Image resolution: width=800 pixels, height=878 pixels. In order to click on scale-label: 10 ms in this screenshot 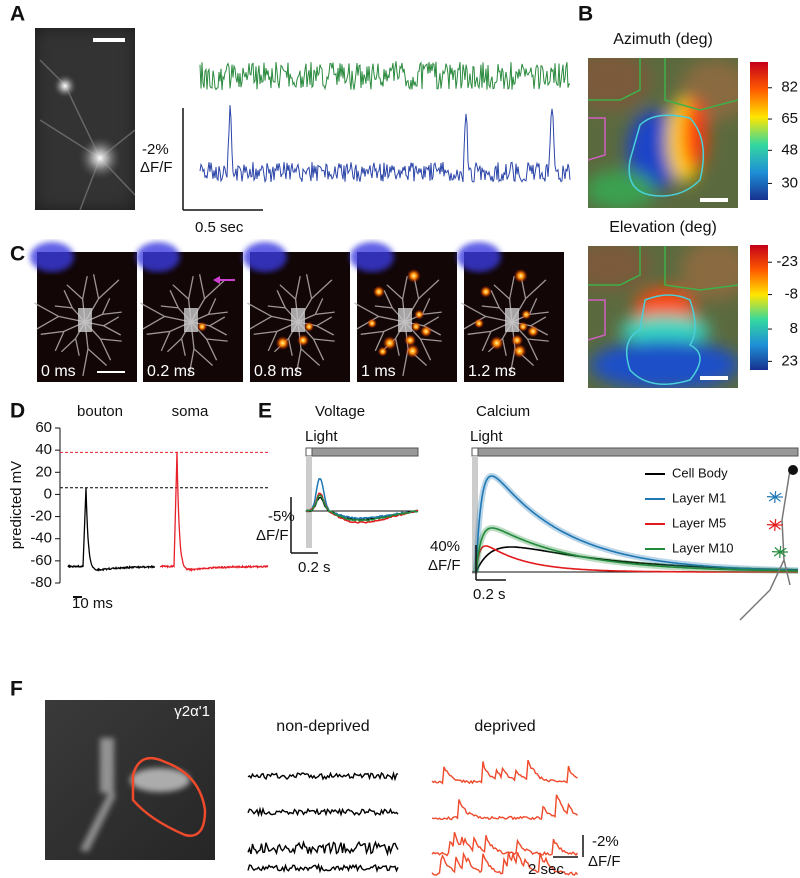, I will do `click(92, 603)`.